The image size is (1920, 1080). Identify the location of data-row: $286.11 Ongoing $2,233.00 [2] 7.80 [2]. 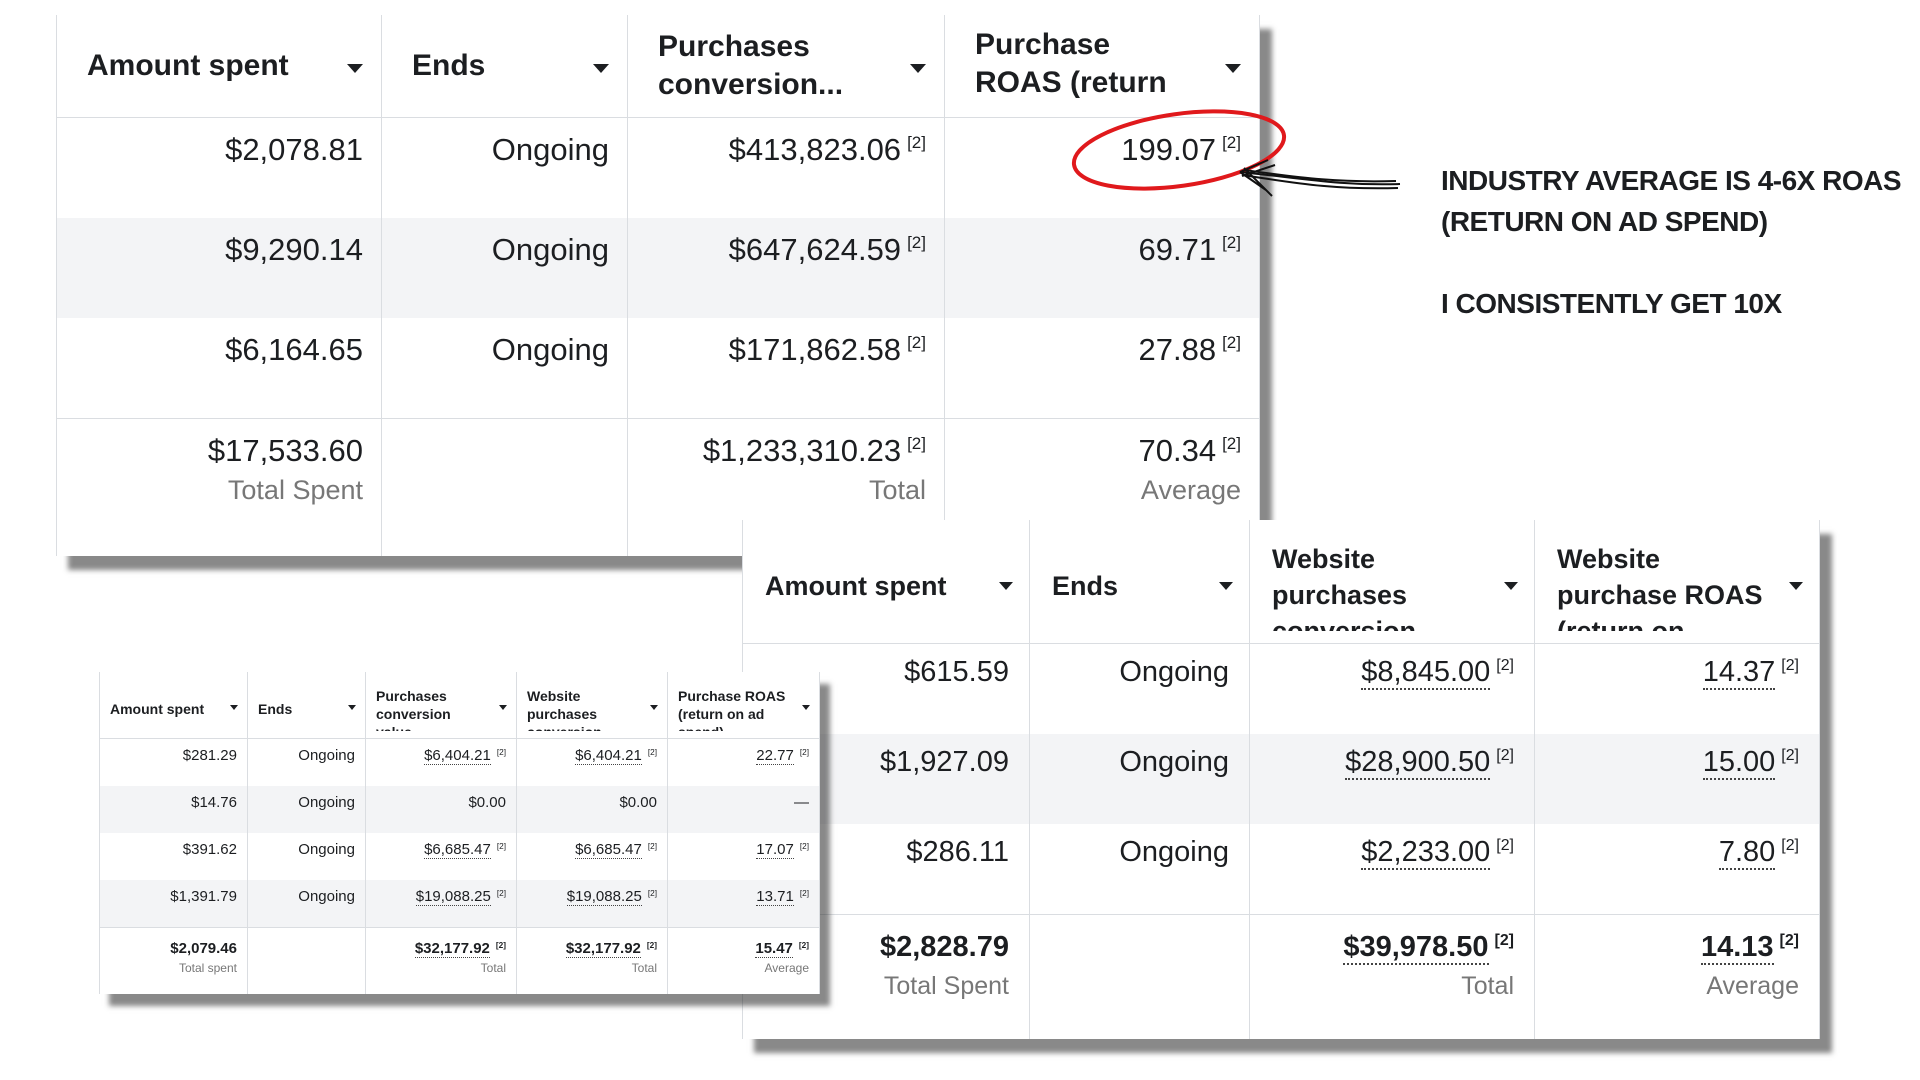
(1281, 869).